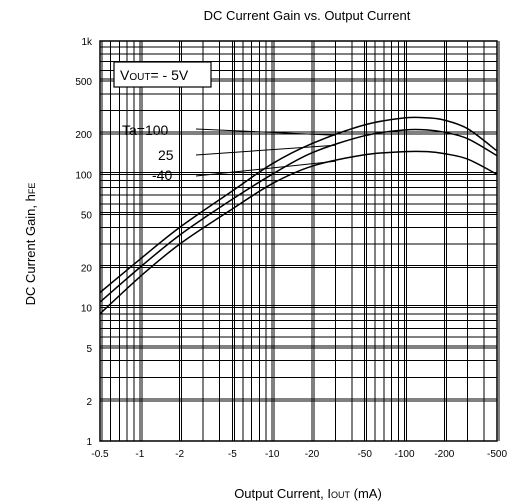  What do you see at coordinates (154, 75) in the screenshot?
I see `condition-label: VOUT= - 5V` at bounding box center [154, 75].